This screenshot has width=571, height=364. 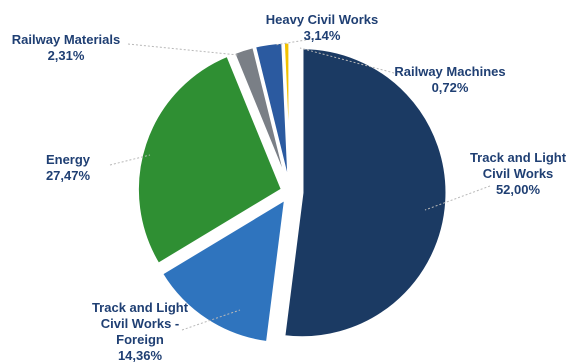 What do you see at coordinates (140, 355) in the screenshot?
I see `slice-label-value: 14,36%` at bounding box center [140, 355].